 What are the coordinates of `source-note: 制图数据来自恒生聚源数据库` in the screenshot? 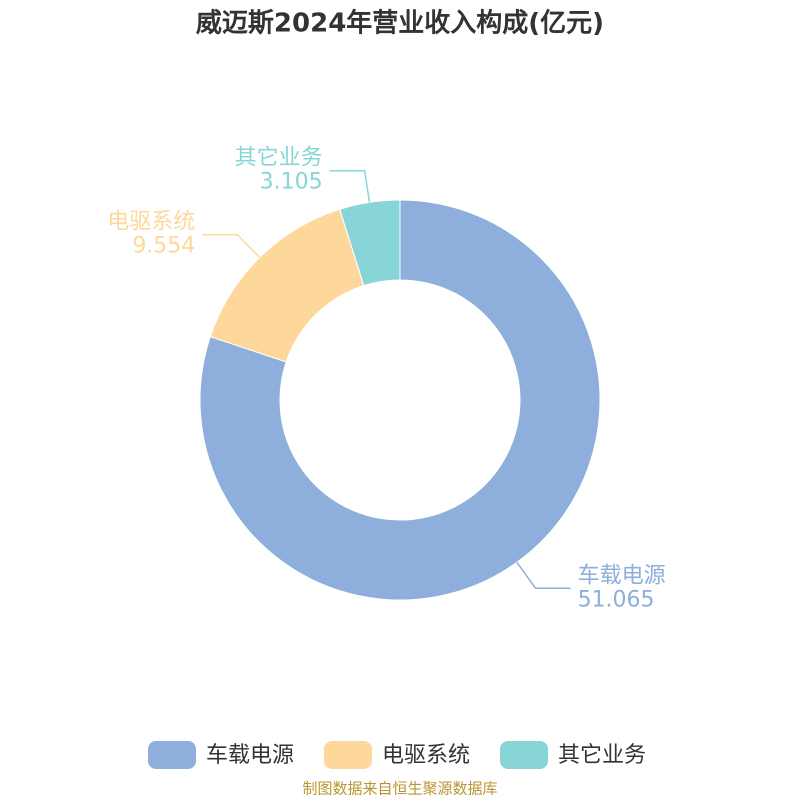 It's located at (399, 789).